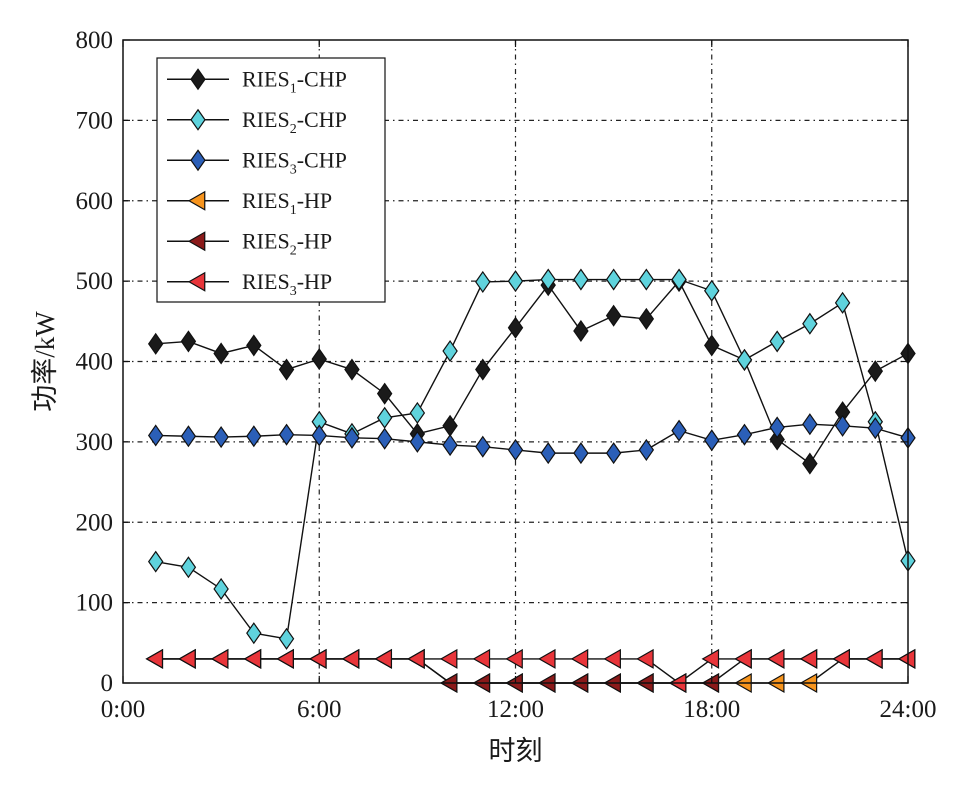 This screenshot has height=788, width=968. Describe the element at coordinates (319, 709) in the screenshot. I see `x-tick-label: 6:00` at that location.